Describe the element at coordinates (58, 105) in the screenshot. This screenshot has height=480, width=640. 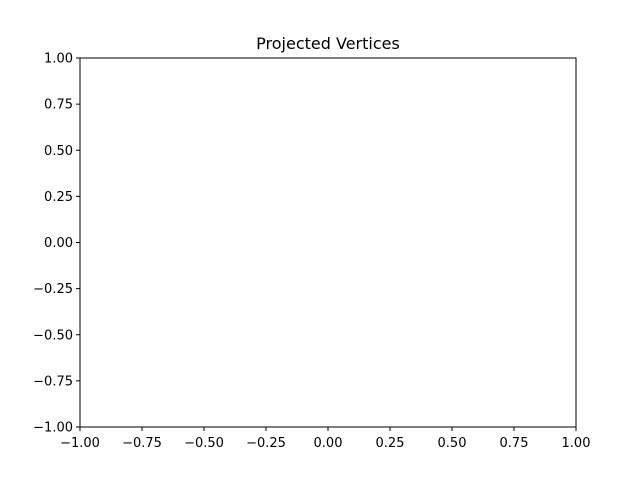
I see `y-tick-label: 0.75` at that location.